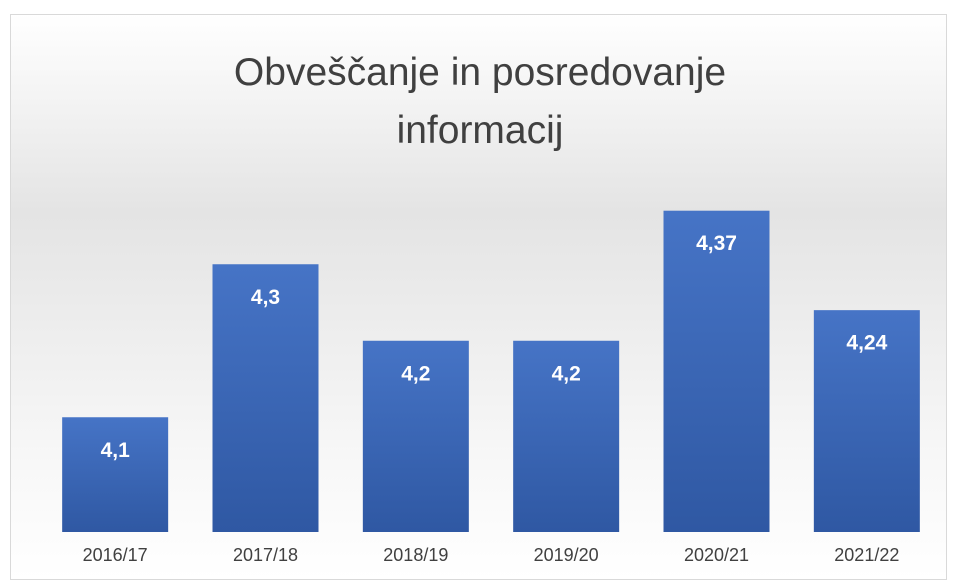 This screenshot has width=957, height=584. I want to click on x-tick-label: 2020/21, so click(716, 555).